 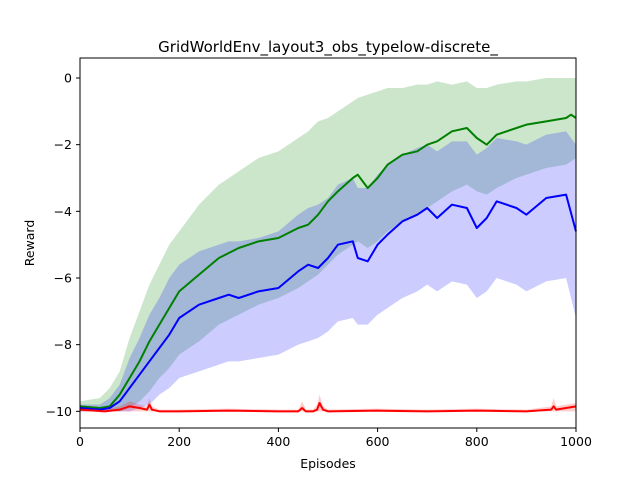 I want to click on x-tick-label: 600, so click(x=378, y=441).